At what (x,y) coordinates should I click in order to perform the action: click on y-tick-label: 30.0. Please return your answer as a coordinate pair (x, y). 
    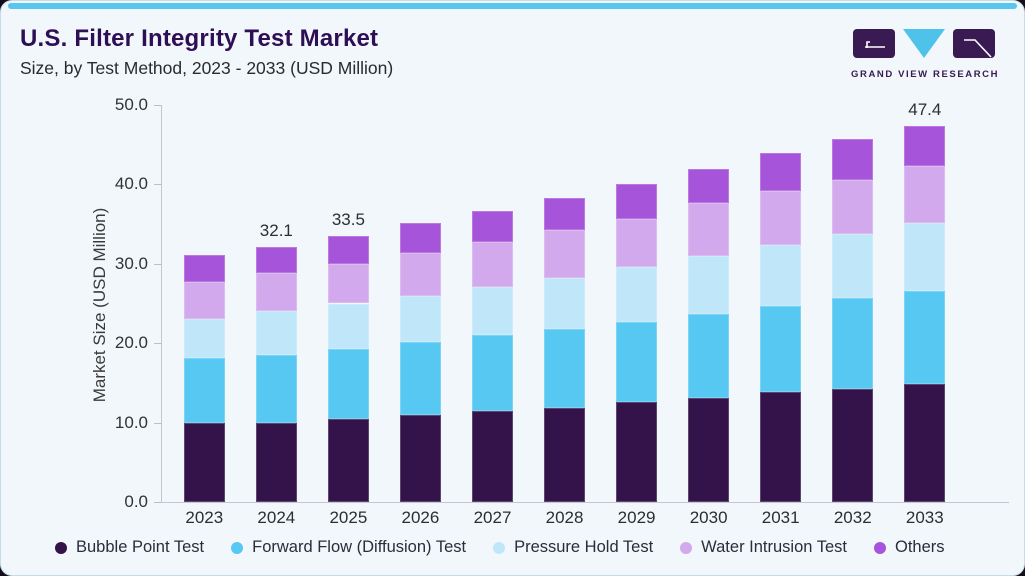
    Looking at the image, I should click on (131, 263).